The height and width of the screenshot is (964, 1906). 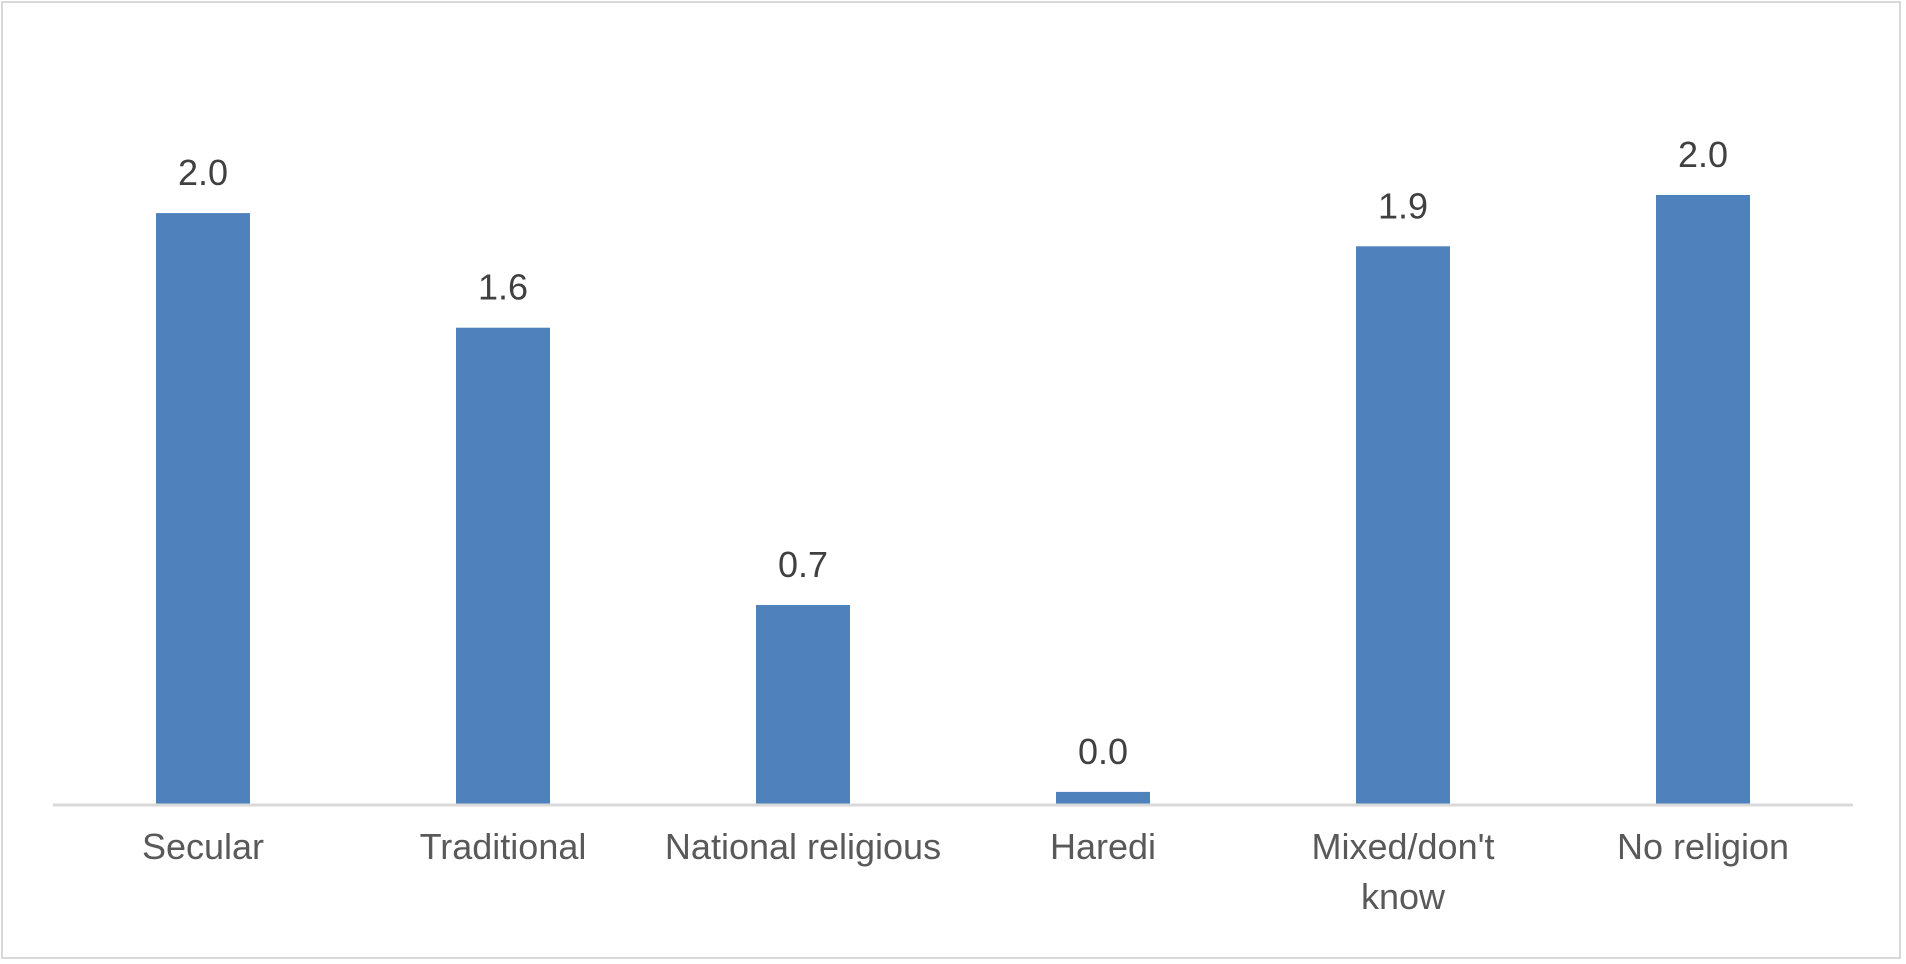 What do you see at coordinates (1103, 751) in the screenshot?
I see `value-label-3: 0.0` at bounding box center [1103, 751].